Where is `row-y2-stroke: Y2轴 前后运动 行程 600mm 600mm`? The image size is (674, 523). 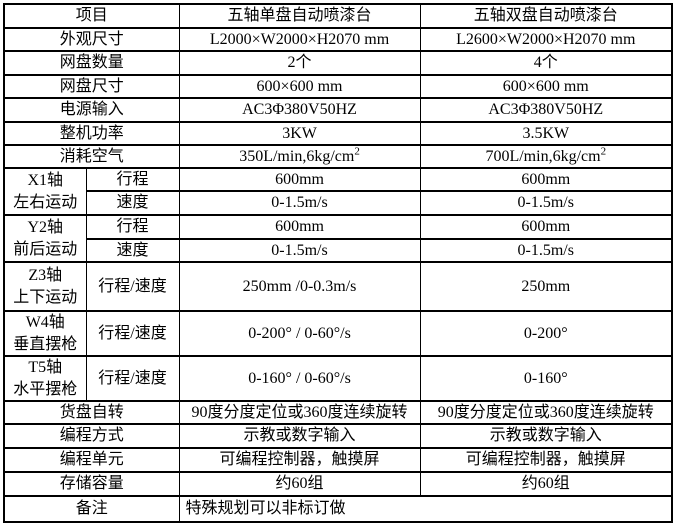
row-y2-stroke: Y2轴 前后运动 行程 600mm 600mm is located at coordinates (338, 238).